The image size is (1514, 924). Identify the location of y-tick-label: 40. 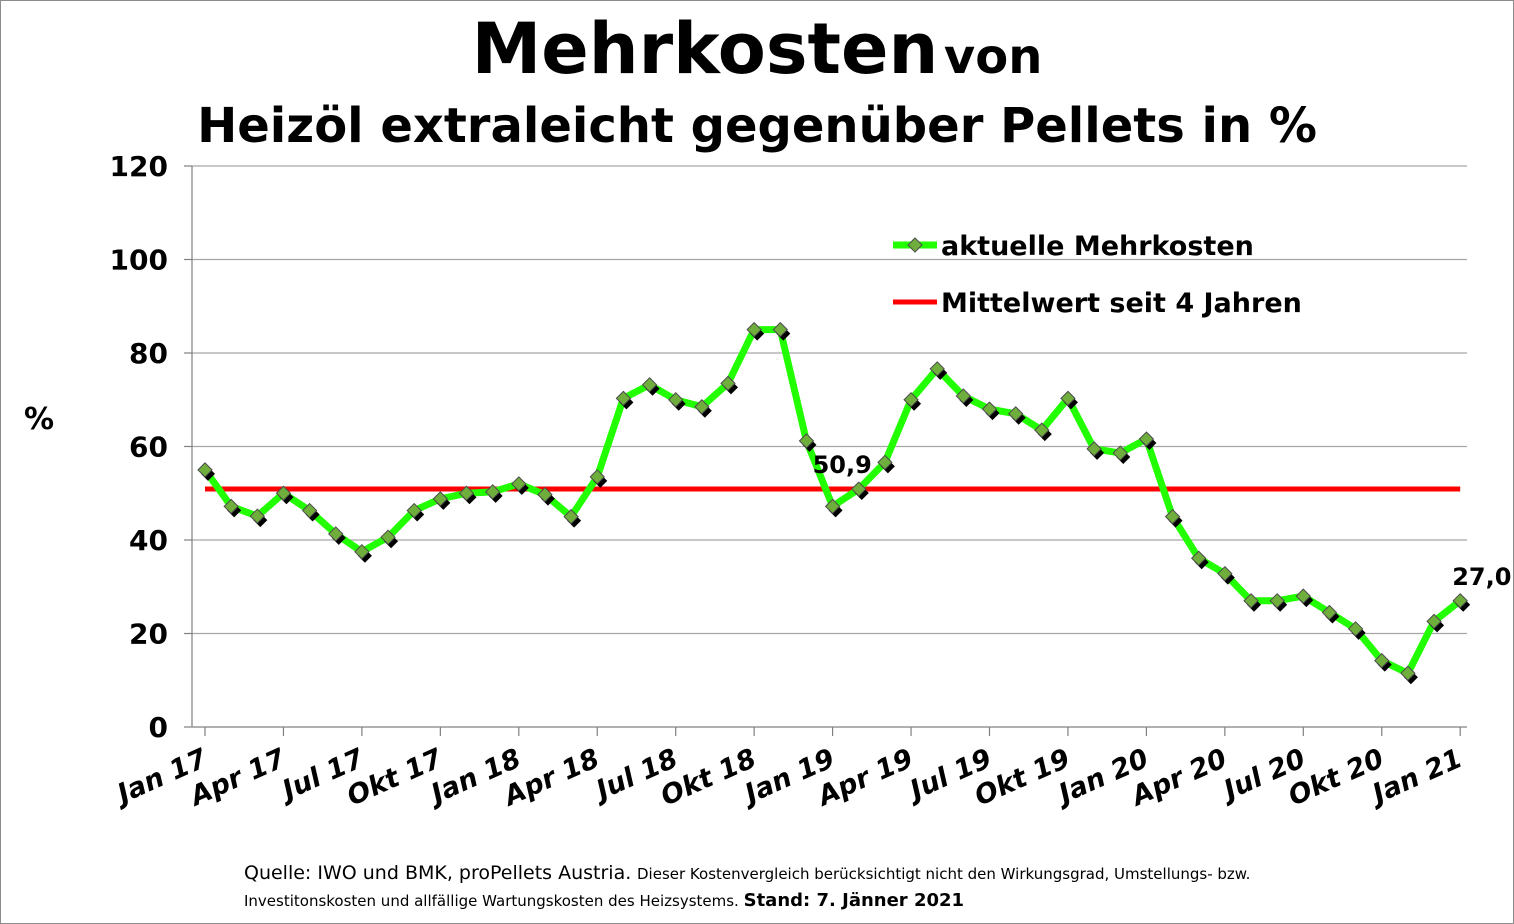
(148, 540).